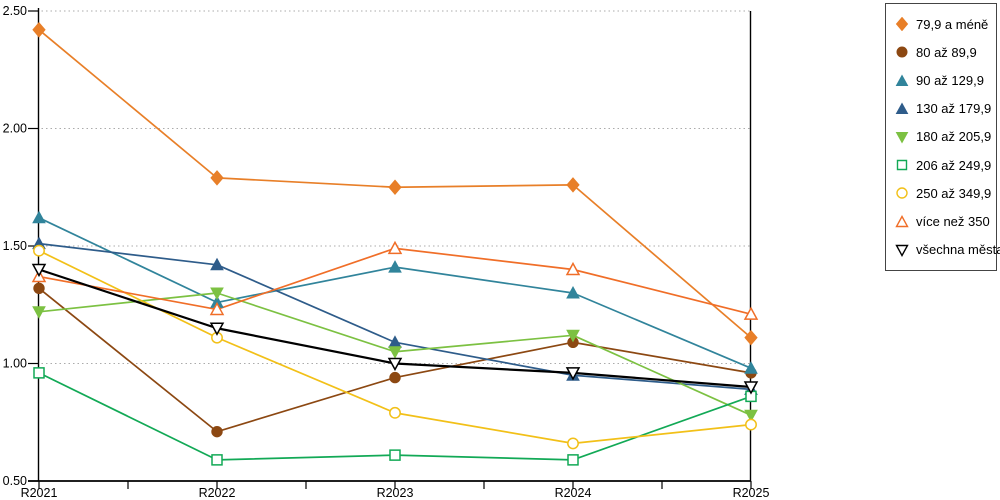  I want to click on legend-item: 130 až 179,9, so click(945, 108).